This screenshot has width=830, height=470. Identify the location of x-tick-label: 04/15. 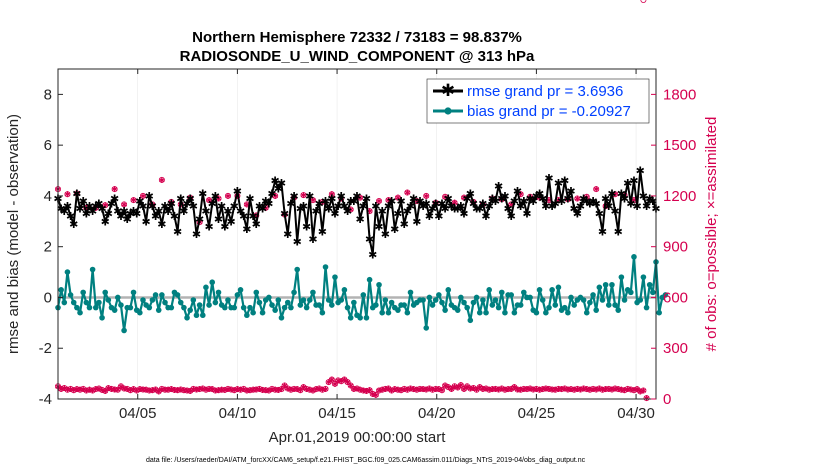
(337, 413).